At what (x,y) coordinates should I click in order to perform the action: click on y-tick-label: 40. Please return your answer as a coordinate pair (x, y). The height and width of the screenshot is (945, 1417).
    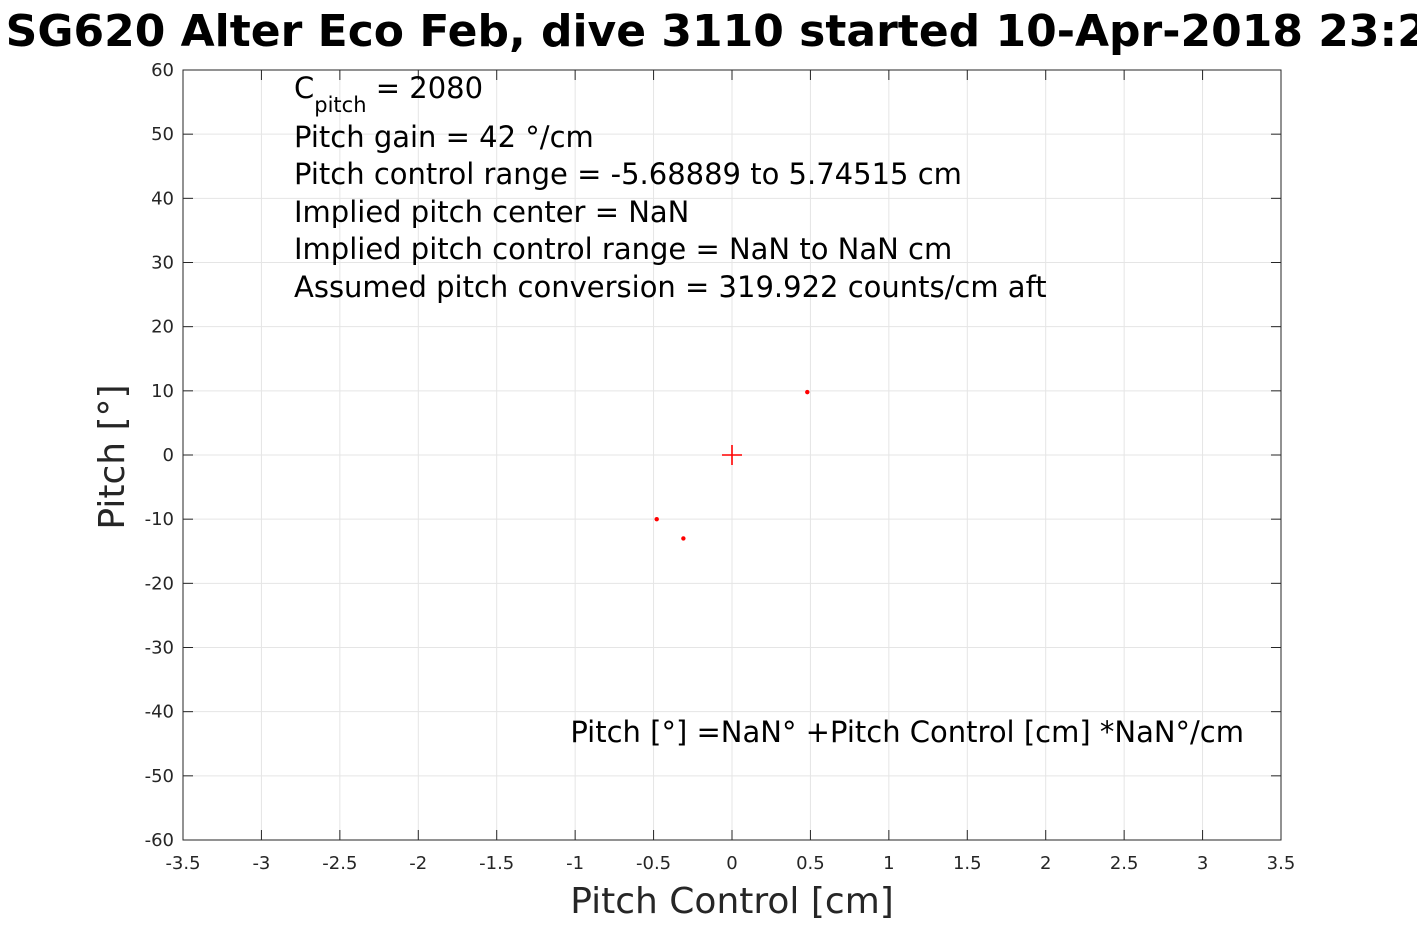
    Looking at the image, I should click on (162, 198).